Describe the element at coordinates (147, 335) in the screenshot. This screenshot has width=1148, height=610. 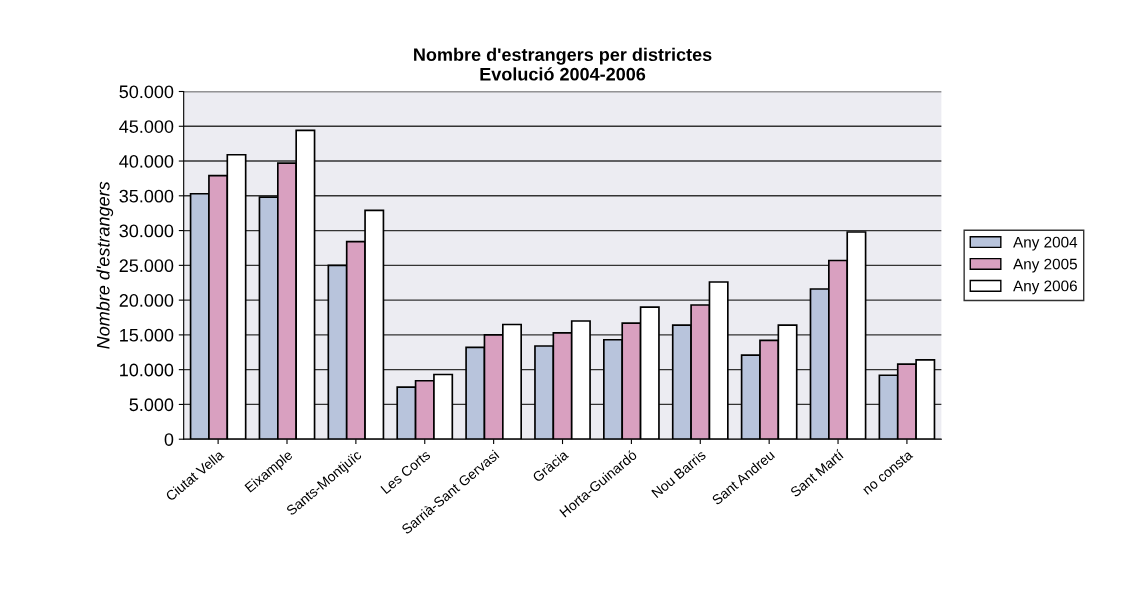
I see `y-tick-label: 15.000` at that location.